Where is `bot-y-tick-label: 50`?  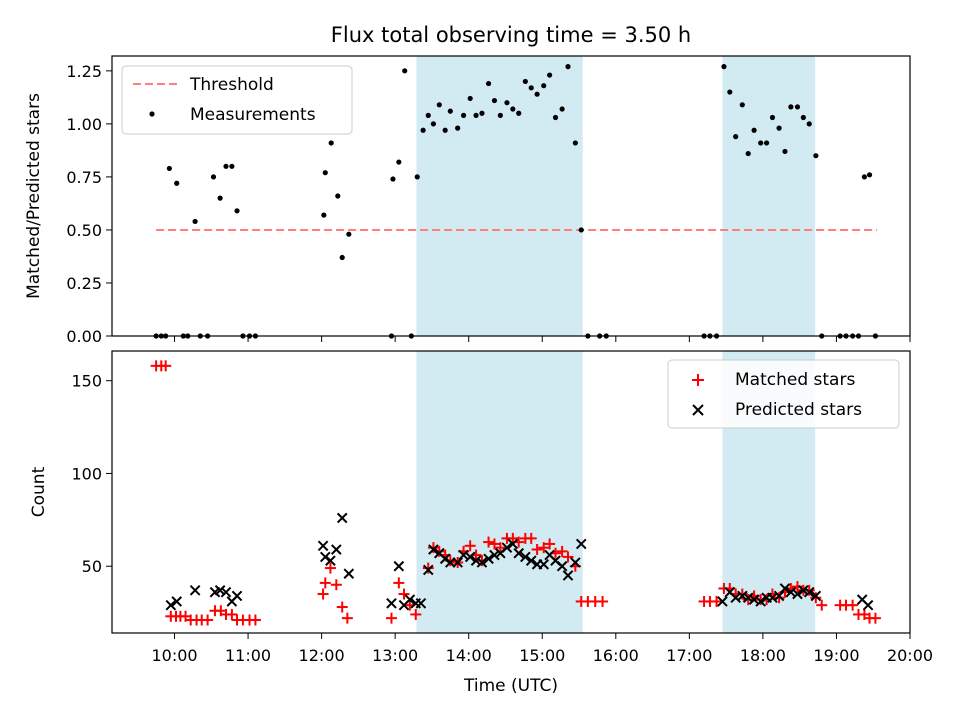
bot-y-tick-label: 50 is located at coordinates (92, 566).